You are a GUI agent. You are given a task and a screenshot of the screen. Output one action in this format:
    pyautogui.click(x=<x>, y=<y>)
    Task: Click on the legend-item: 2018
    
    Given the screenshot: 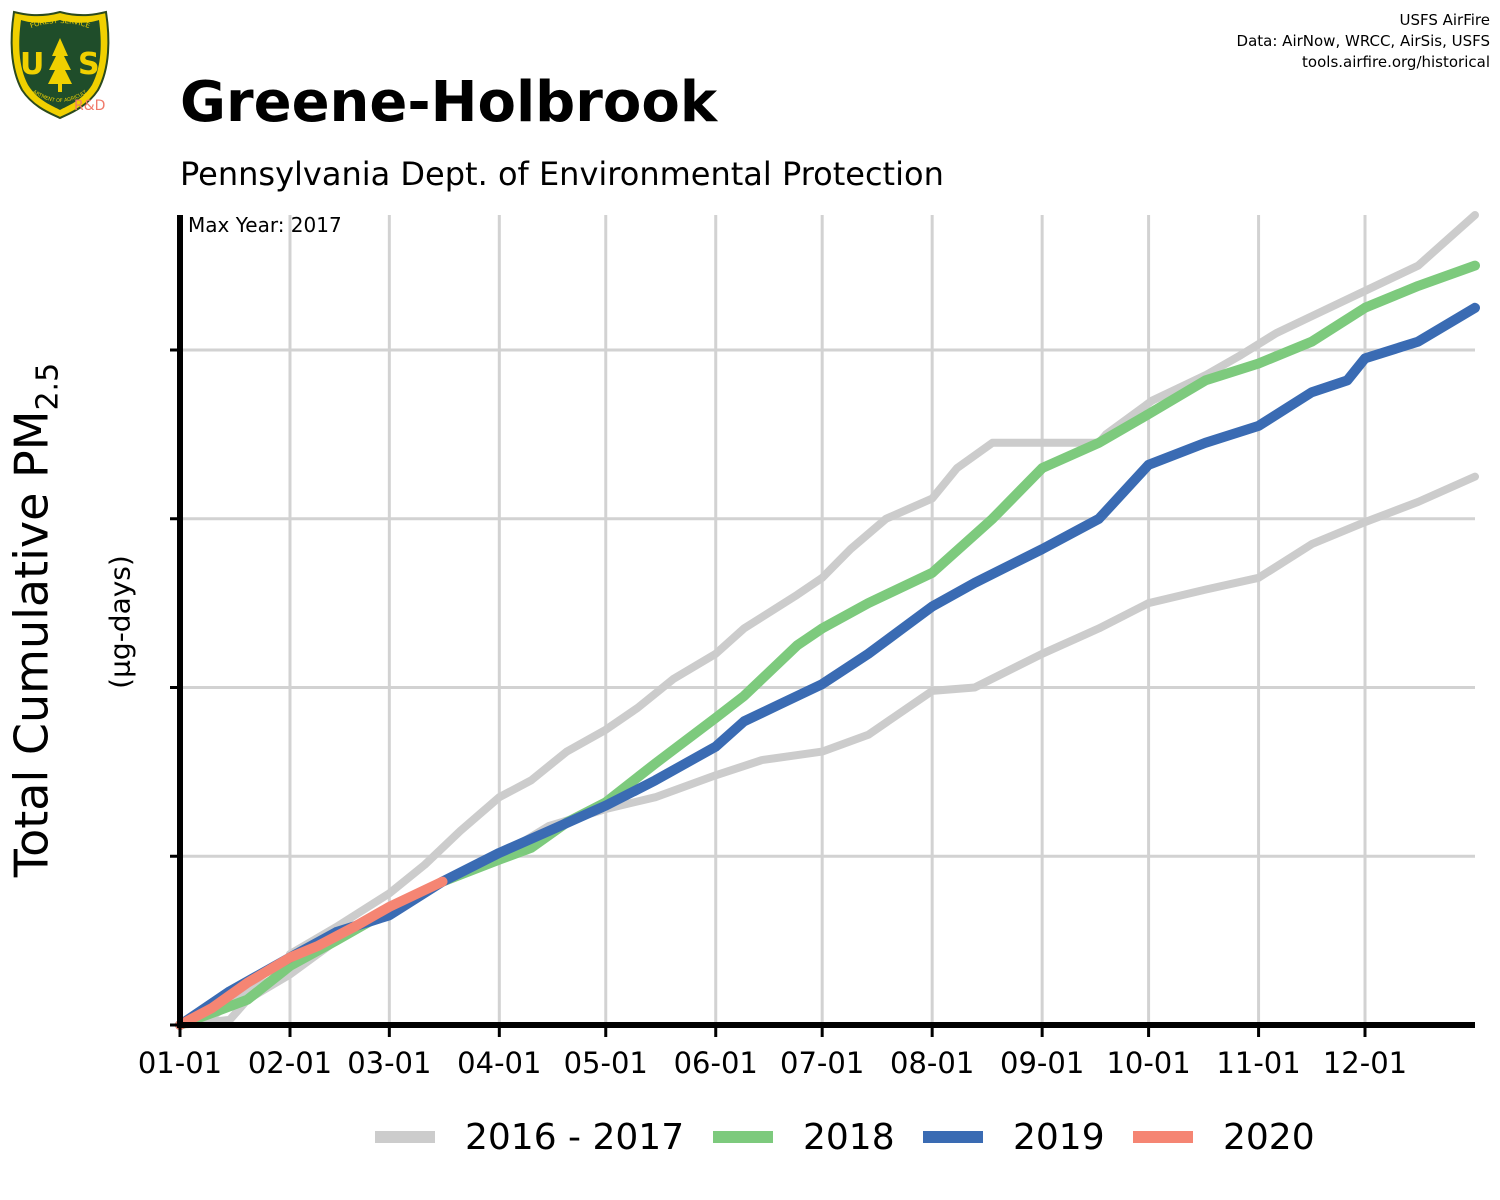 What is the action you would take?
    pyautogui.click(x=804, y=1137)
    